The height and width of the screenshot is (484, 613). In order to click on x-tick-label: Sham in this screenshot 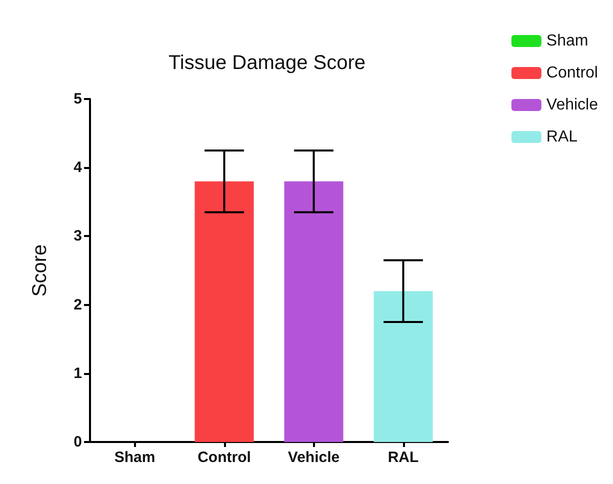, I will do `click(135, 457)`.